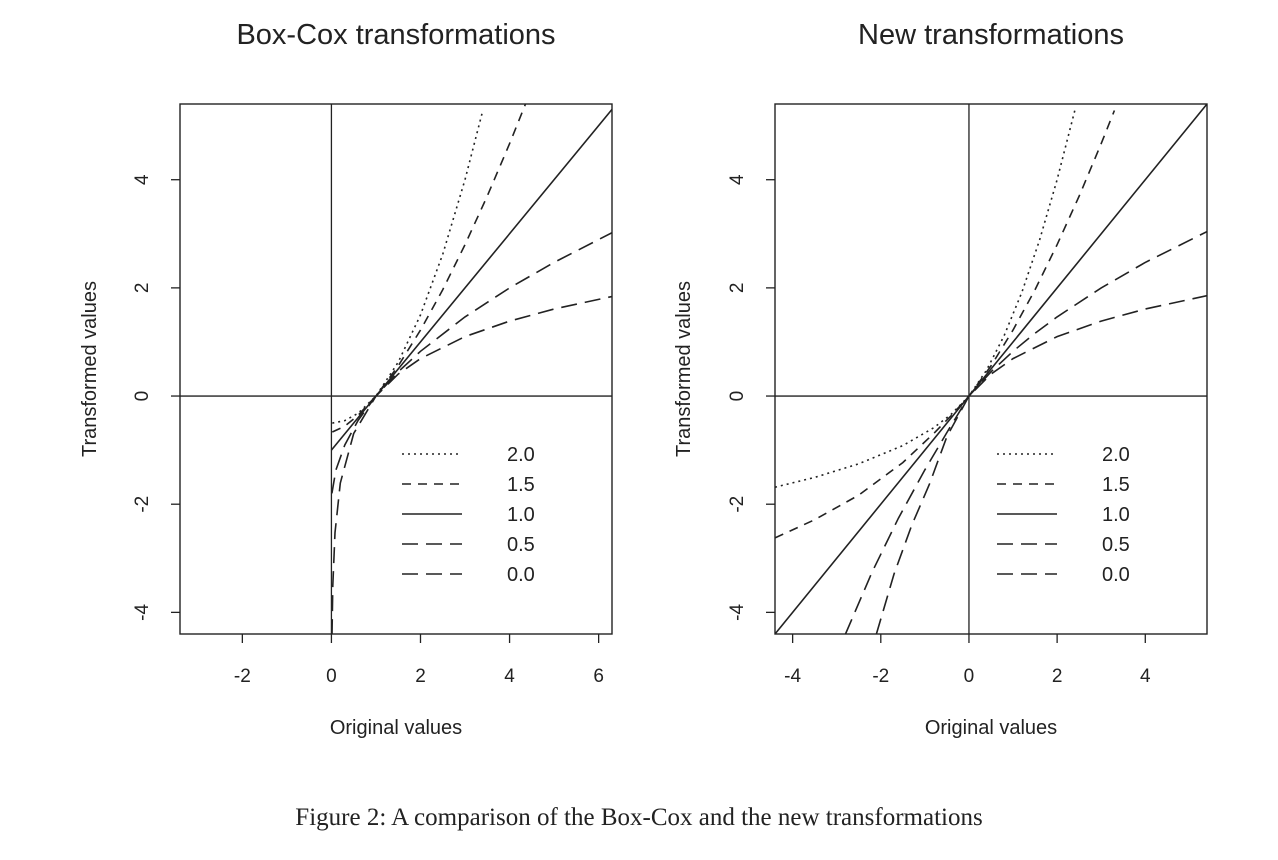  Describe the element at coordinates (991, 35) in the screenshot. I see `chart-title: New transformations` at that location.